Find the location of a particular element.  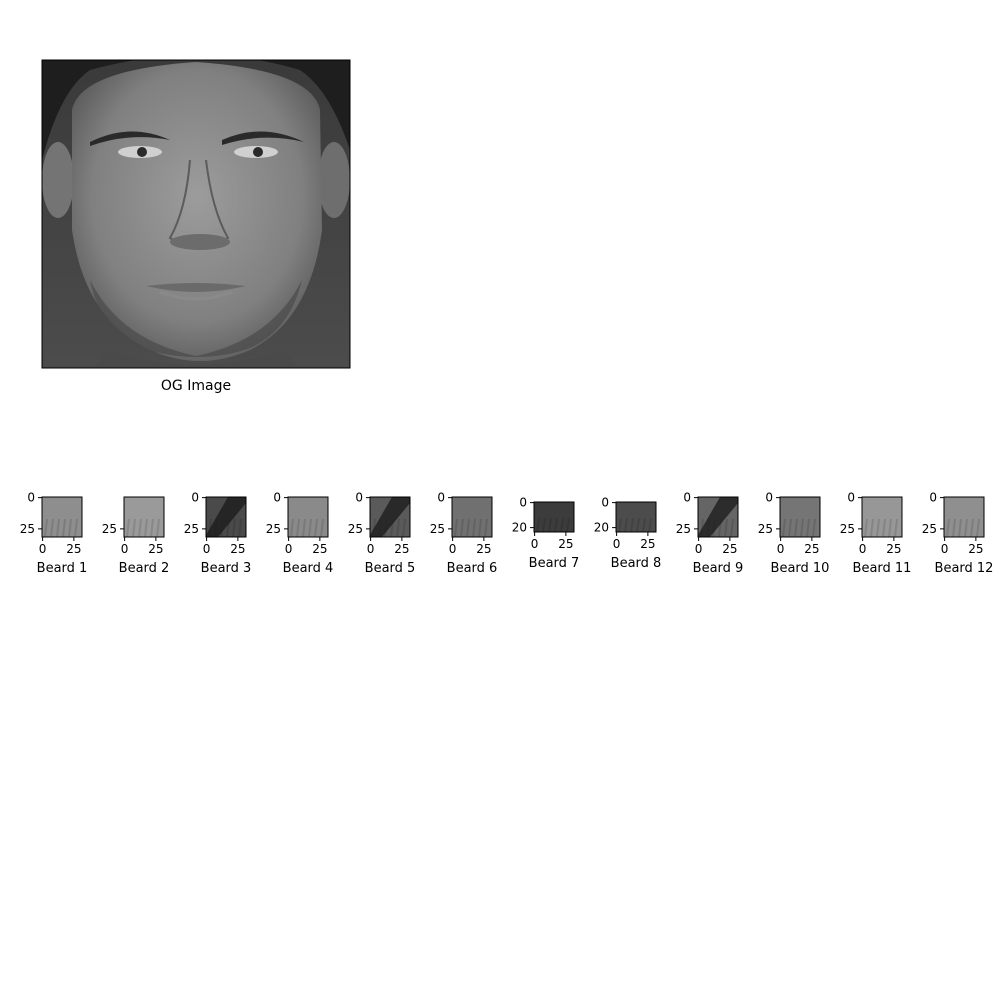

og-image-panel: OG Image is located at coordinates (196, 226).